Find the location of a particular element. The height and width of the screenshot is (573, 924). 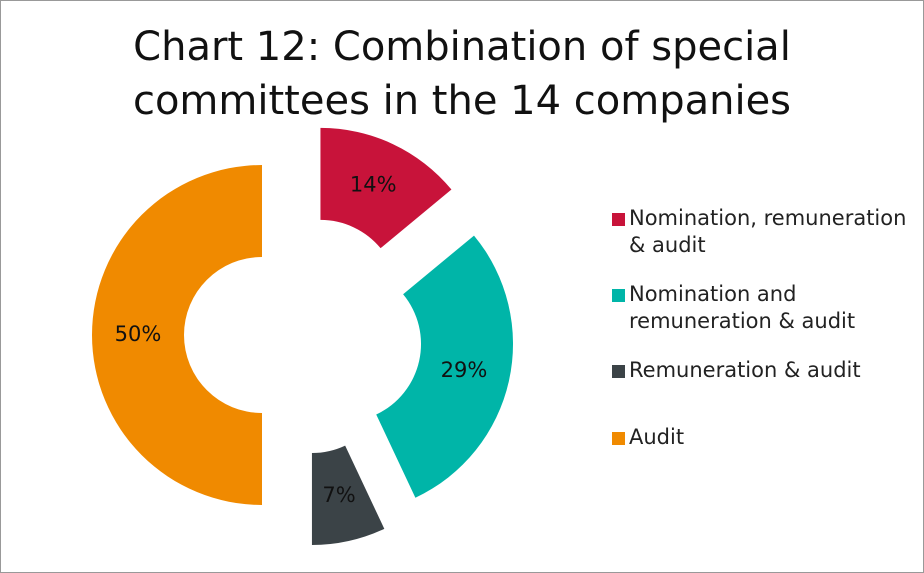

data-label: 7% is located at coordinates (338, 495).